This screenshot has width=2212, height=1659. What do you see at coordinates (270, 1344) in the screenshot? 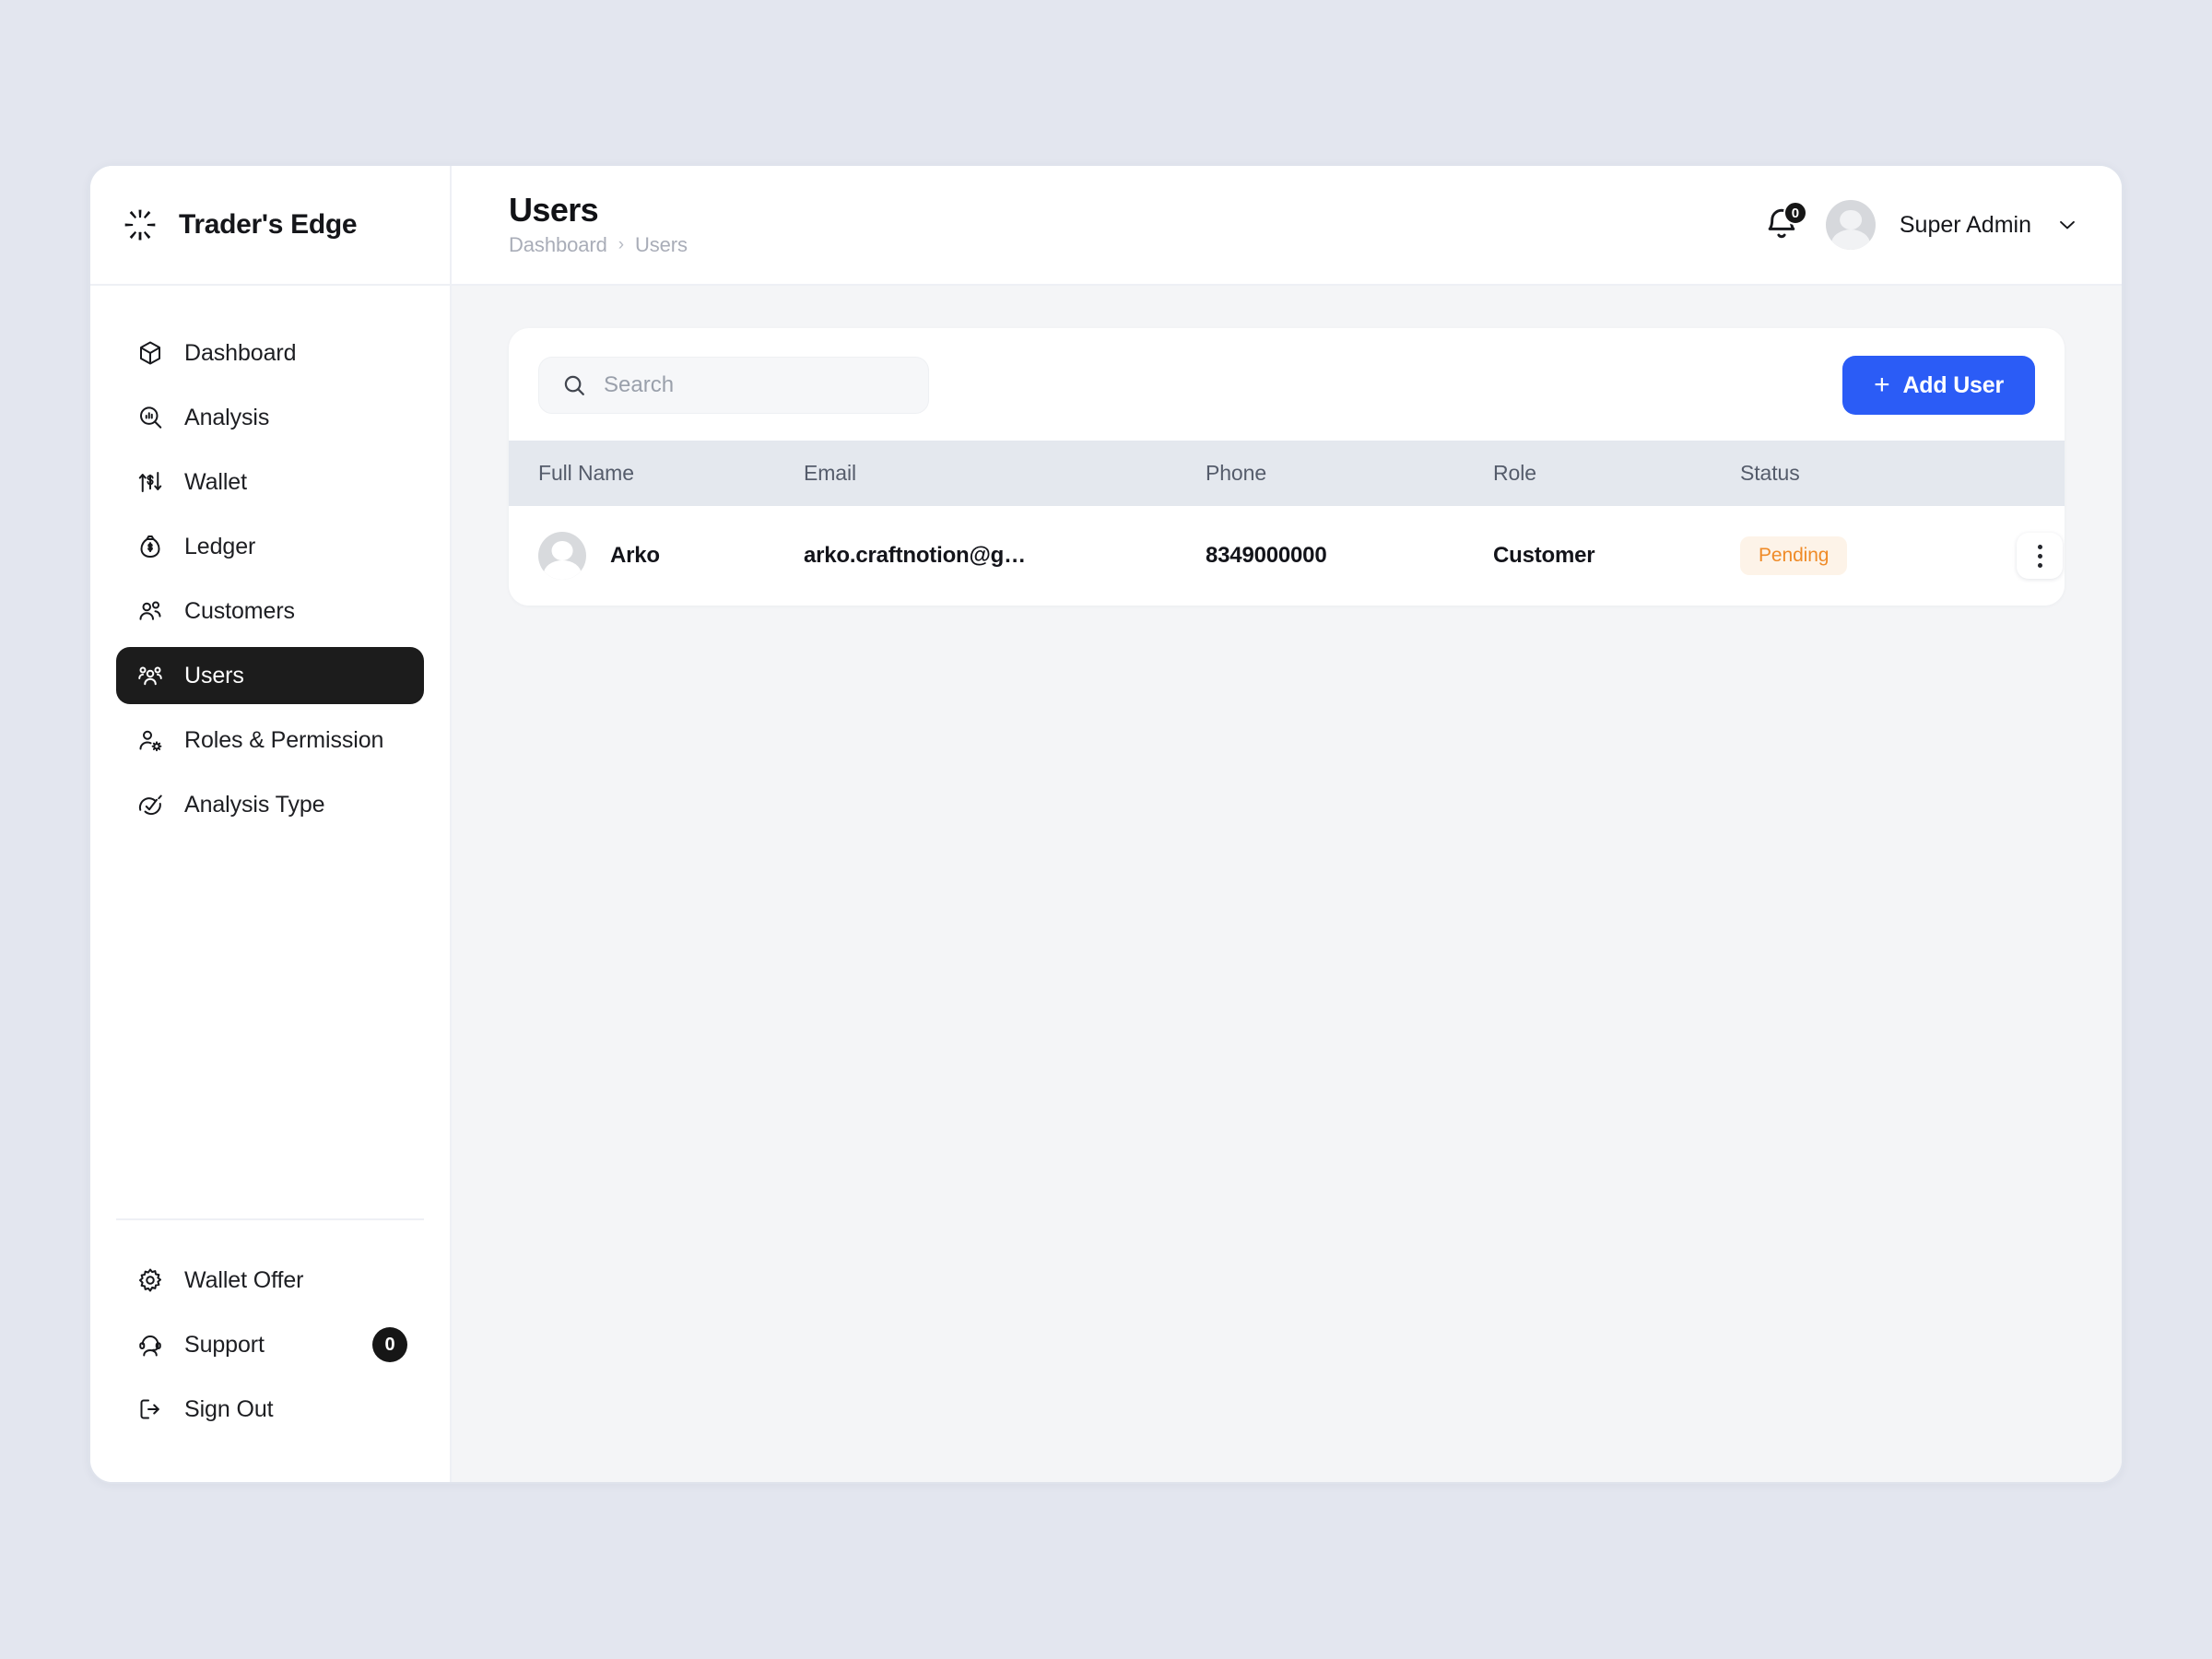
I see `sidebar-item-support: Support 0` at bounding box center [270, 1344].